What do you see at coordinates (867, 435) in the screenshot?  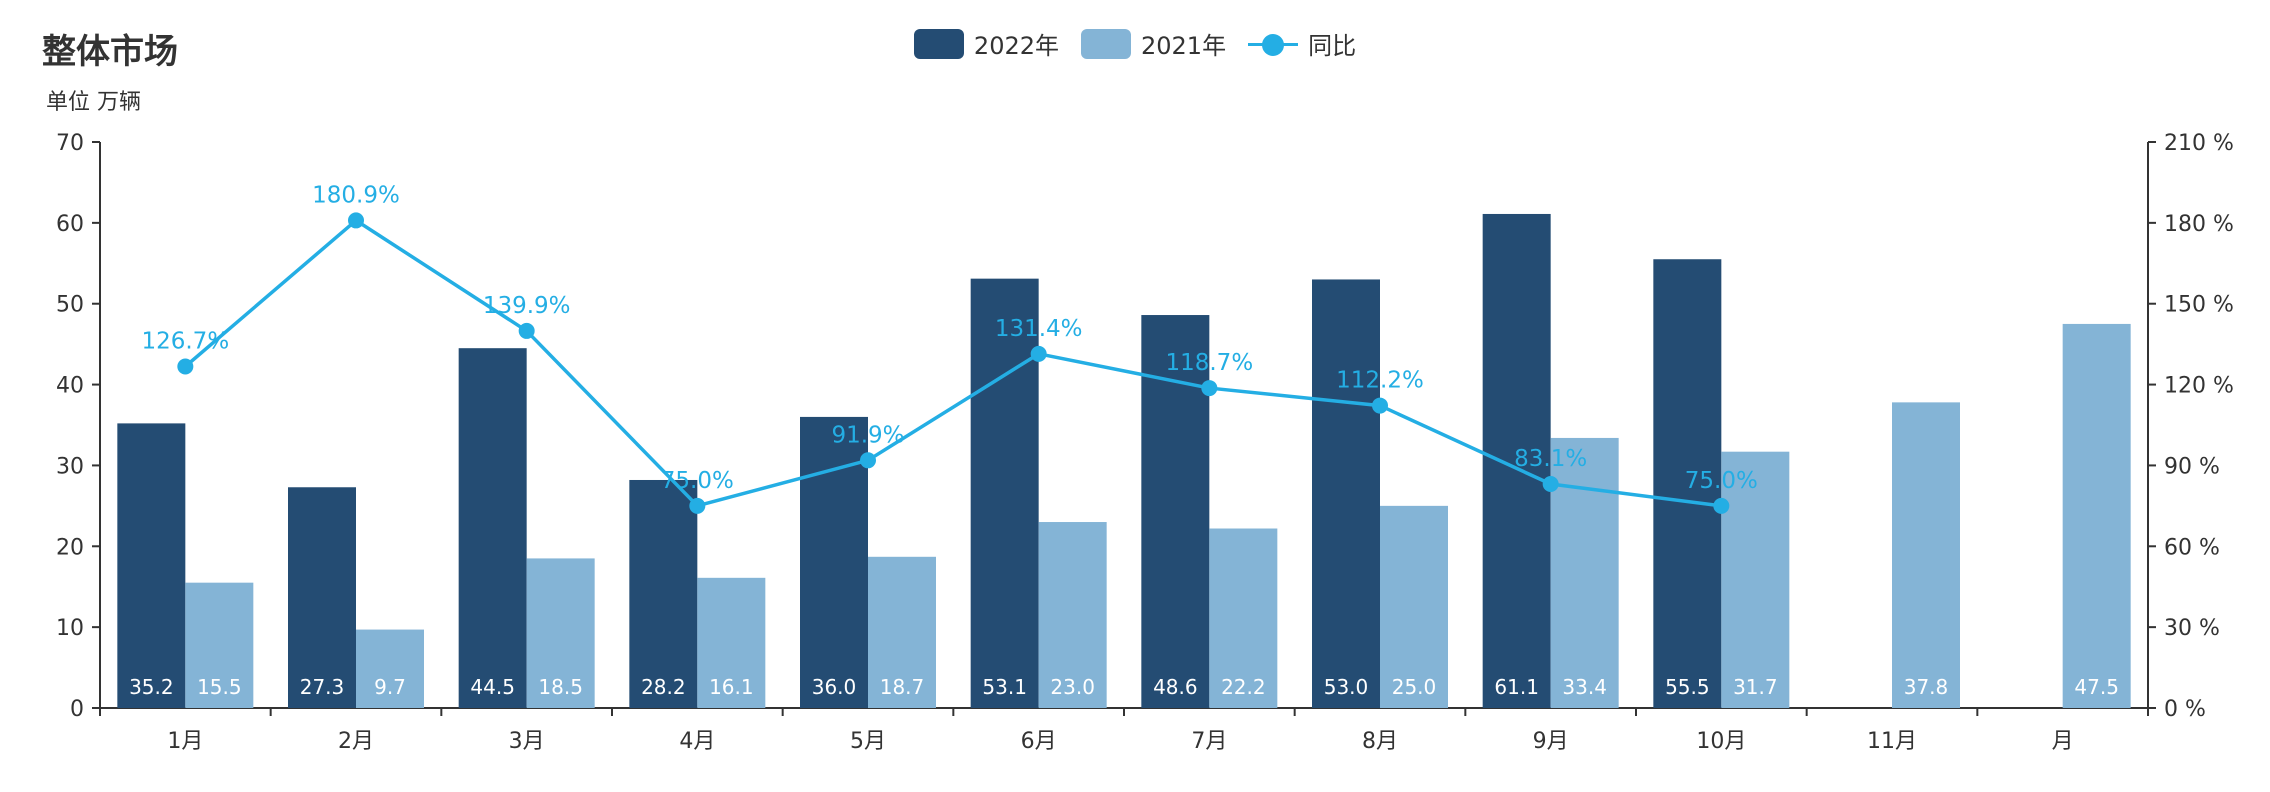 I see `yoy-label: 91.9%` at bounding box center [867, 435].